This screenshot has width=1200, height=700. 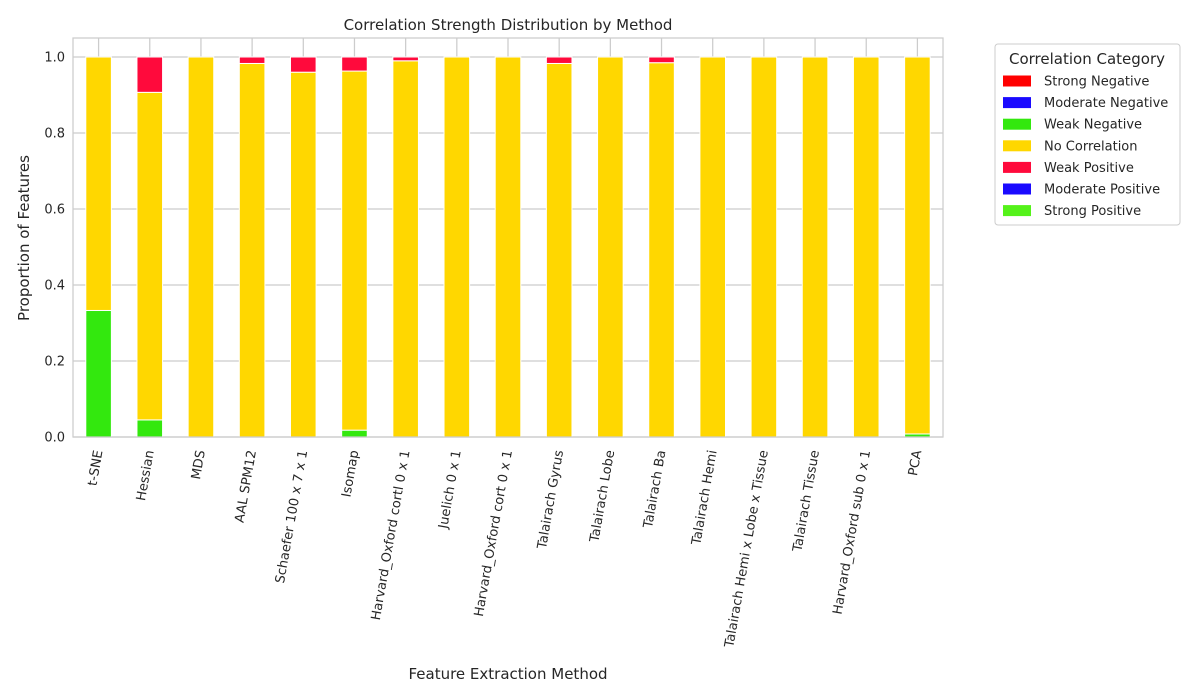 I want to click on y-axis-ticks: 0.0 0.2 0.4 0.6 0.8 1.0, so click(x=54, y=248).